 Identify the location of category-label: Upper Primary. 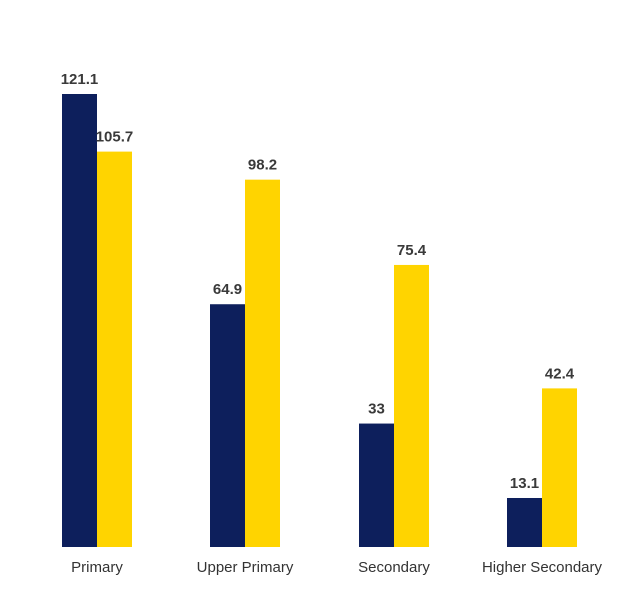
(245, 567).